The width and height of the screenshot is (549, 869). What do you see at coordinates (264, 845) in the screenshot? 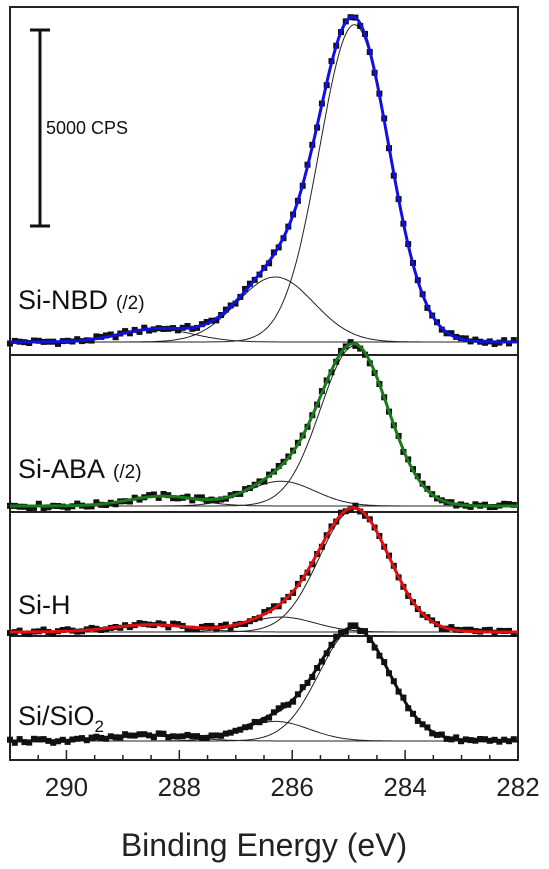
I see `x-axis-title: Binding Energy (eV)` at bounding box center [264, 845].